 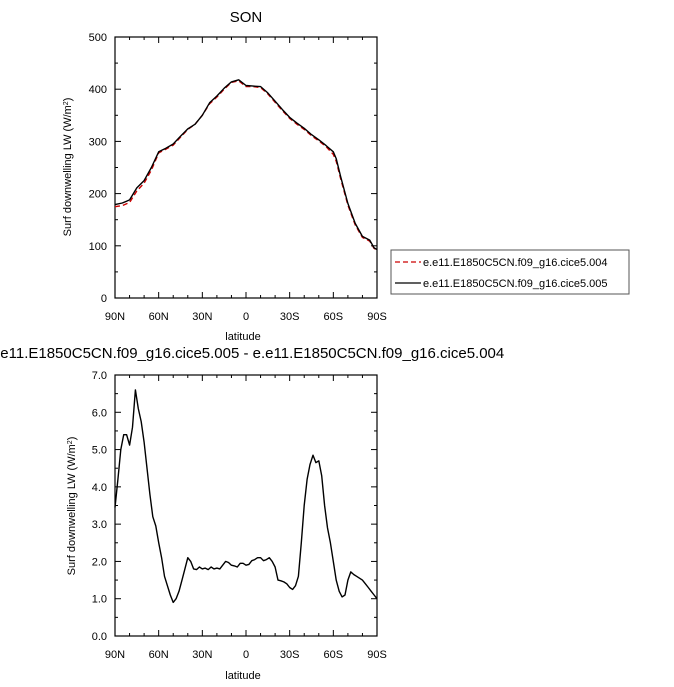 What do you see at coordinates (115, 655) in the screenshot?
I see `bottom-x-tick-label: 90N` at bounding box center [115, 655].